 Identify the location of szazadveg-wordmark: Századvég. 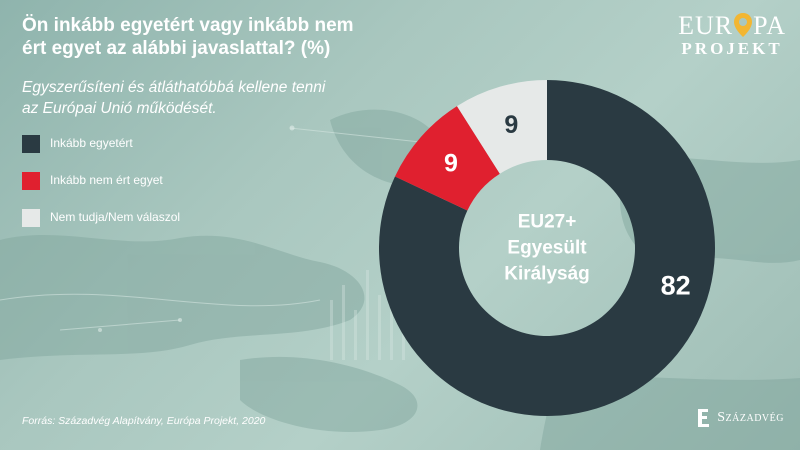
(750, 417).